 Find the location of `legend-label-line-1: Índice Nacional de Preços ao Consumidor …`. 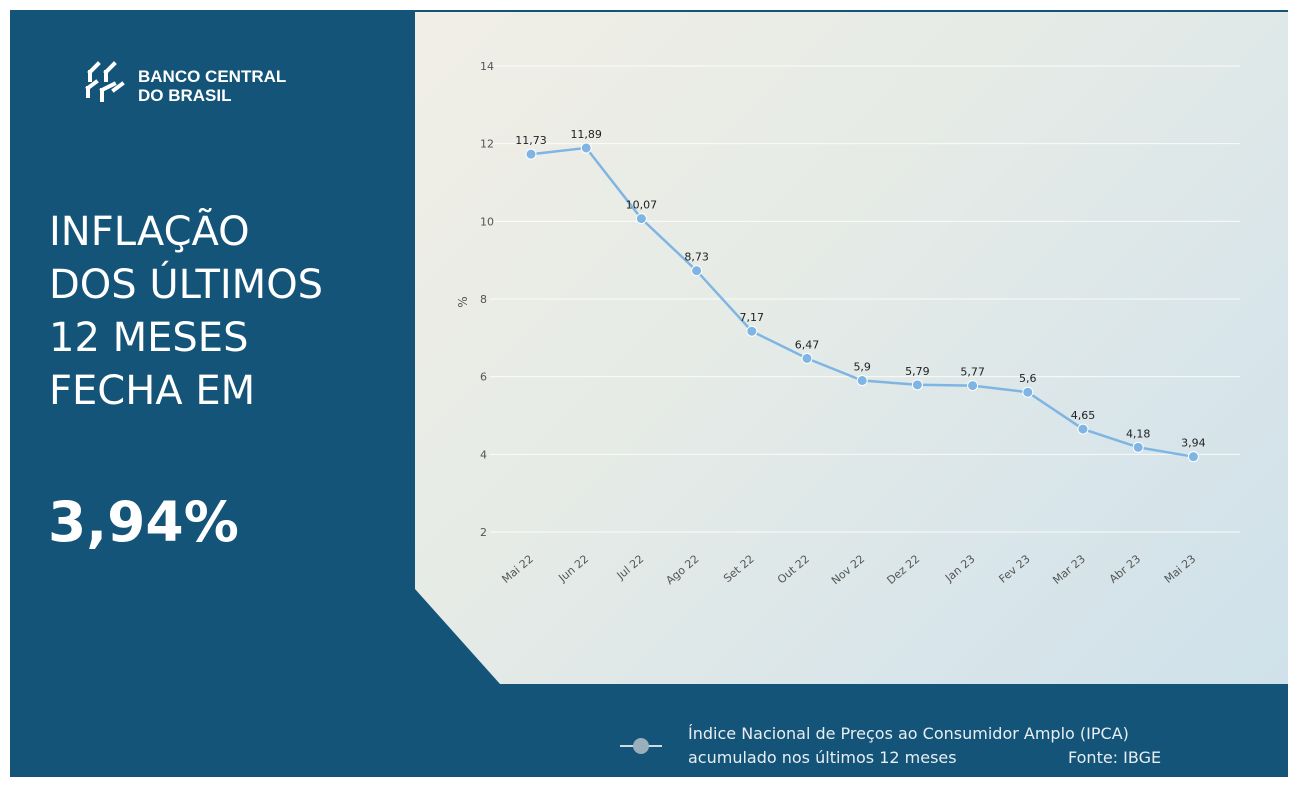

legend-label-line-1: Índice Nacional de Preços ao Consumidor … is located at coordinates (908, 733).